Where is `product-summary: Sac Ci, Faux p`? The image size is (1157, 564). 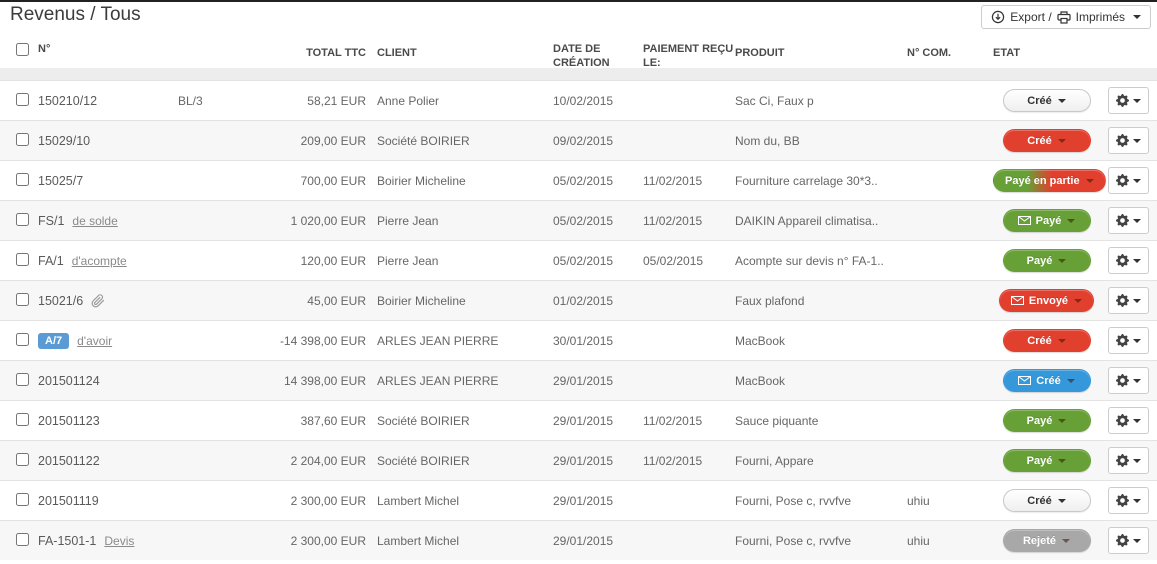
product-summary: Sac Ci, Faux p is located at coordinates (774, 100).